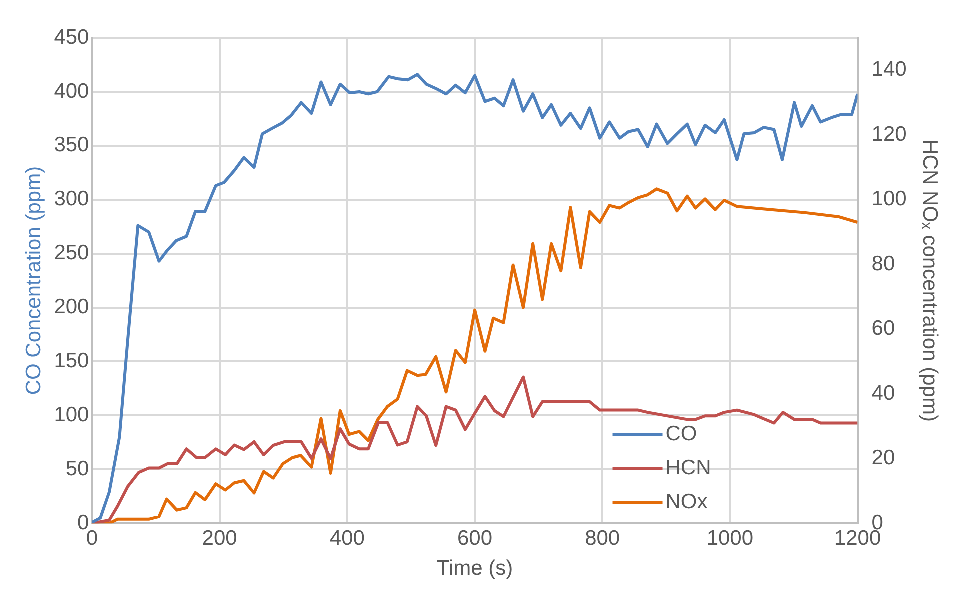  What do you see at coordinates (730, 538) in the screenshot?
I see `x-tick-label: 1000` at bounding box center [730, 538].